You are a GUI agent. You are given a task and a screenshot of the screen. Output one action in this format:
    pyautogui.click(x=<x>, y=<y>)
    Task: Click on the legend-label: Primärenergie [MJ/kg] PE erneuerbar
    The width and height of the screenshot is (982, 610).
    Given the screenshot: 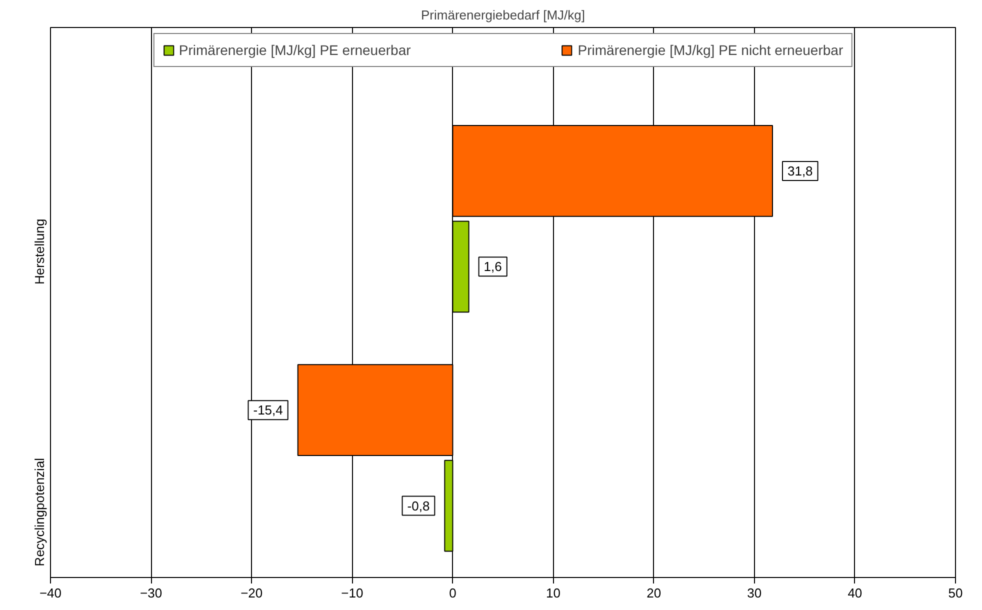 What is the action you would take?
    pyautogui.click(x=294, y=50)
    